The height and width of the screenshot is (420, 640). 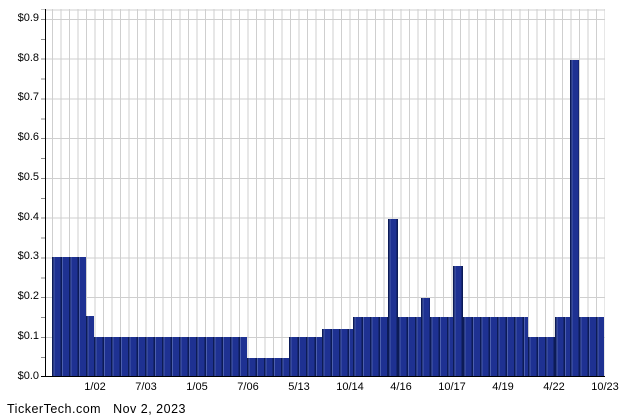 What do you see at coordinates (503, 387) in the screenshot?
I see `x-axis-tick-label: 4/19` at bounding box center [503, 387].